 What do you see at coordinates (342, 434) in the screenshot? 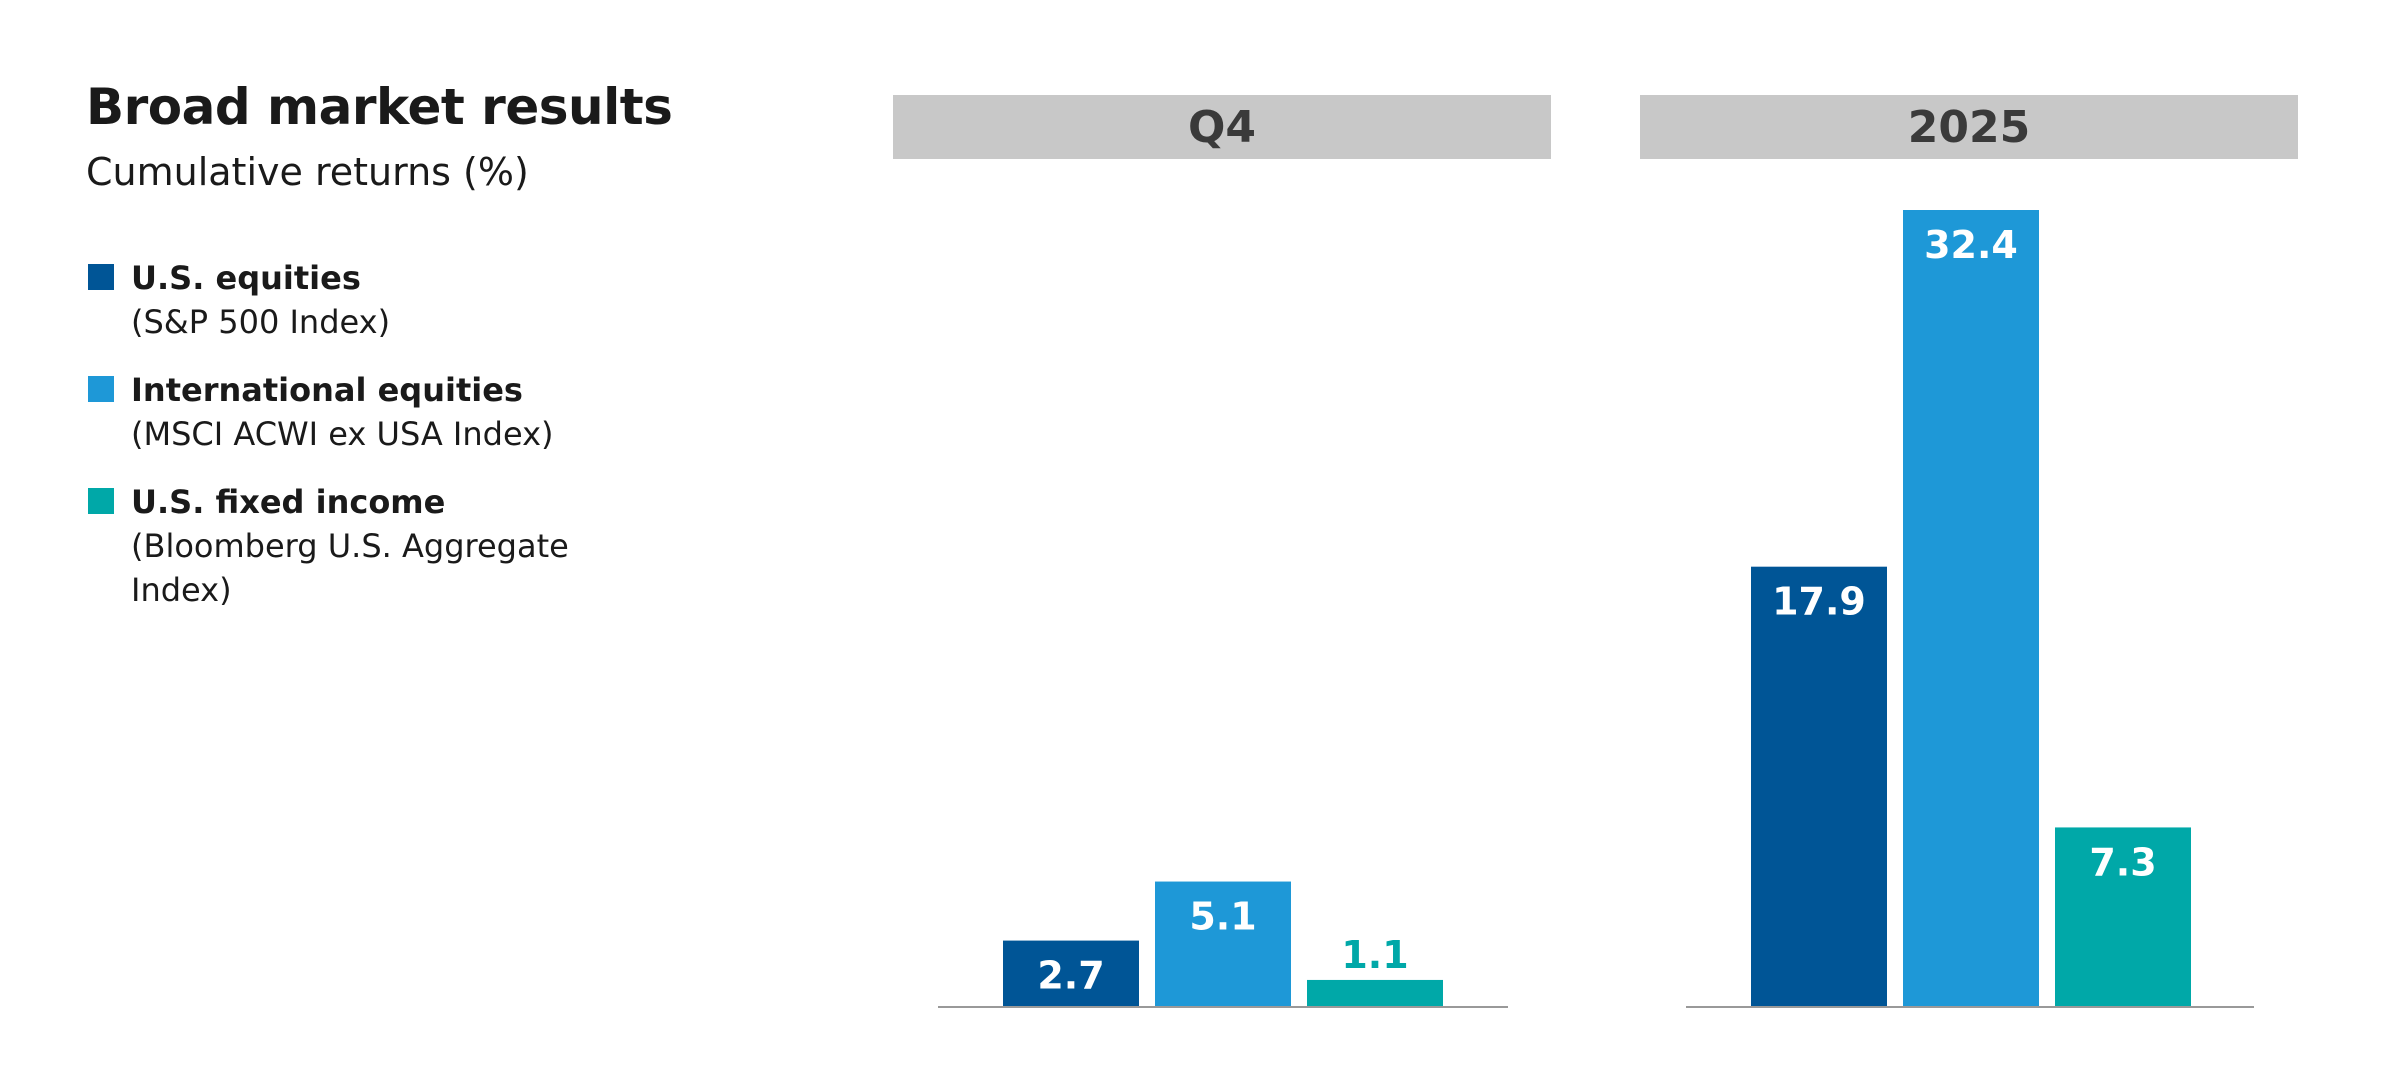
I see `legend-index: (MSCI ACWI ex USA Index)` at bounding box center [342, 434].